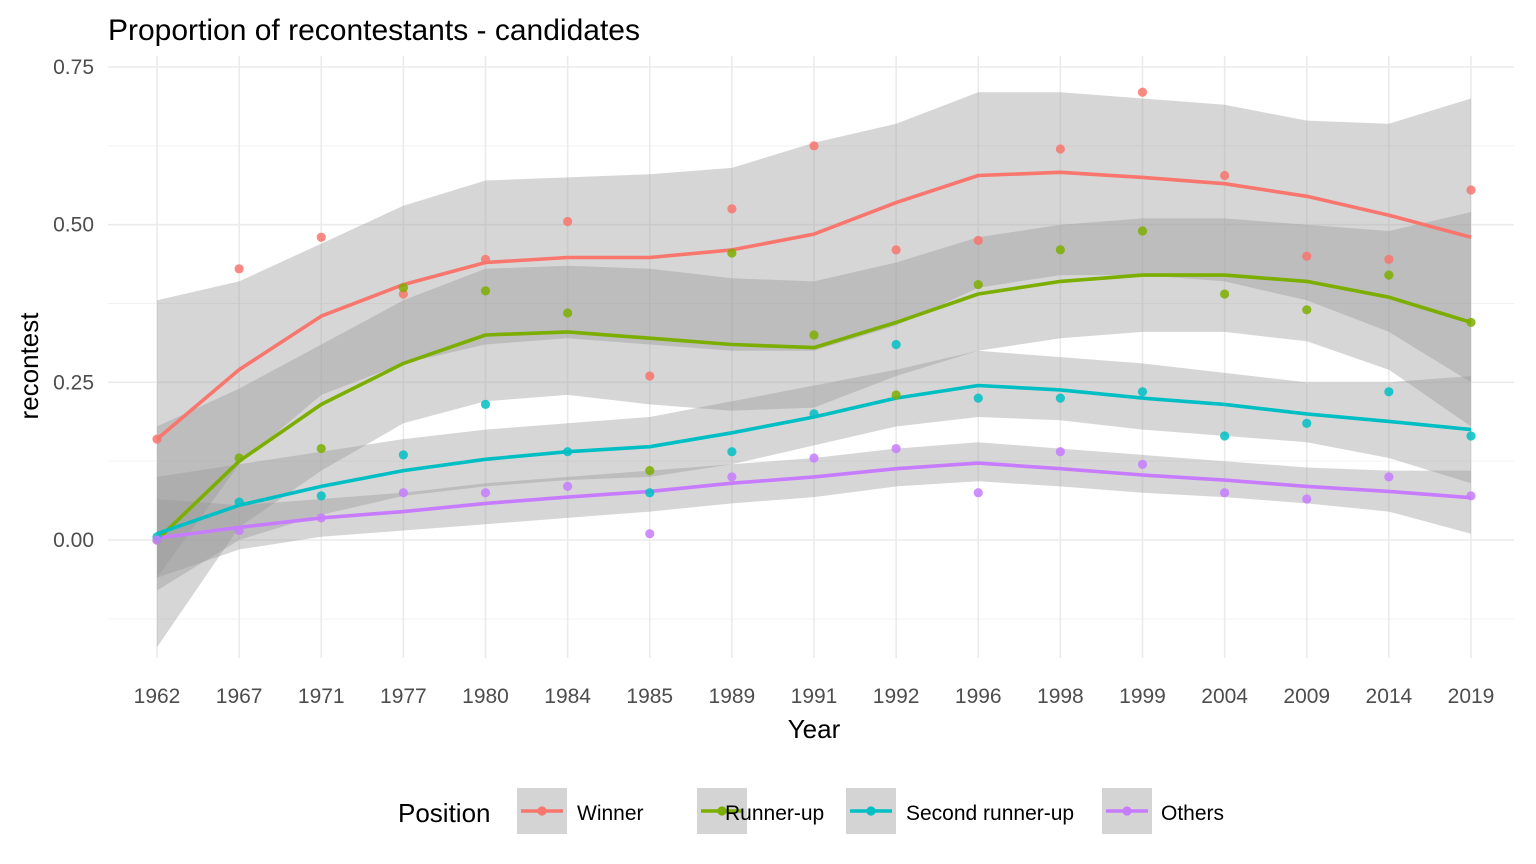 This screenshot has height=864, width=1536. What do you see at coordinates (73, 382) in the screenshot?
I see `y-tick-label: 0.25` at bounding box center [73, 382].